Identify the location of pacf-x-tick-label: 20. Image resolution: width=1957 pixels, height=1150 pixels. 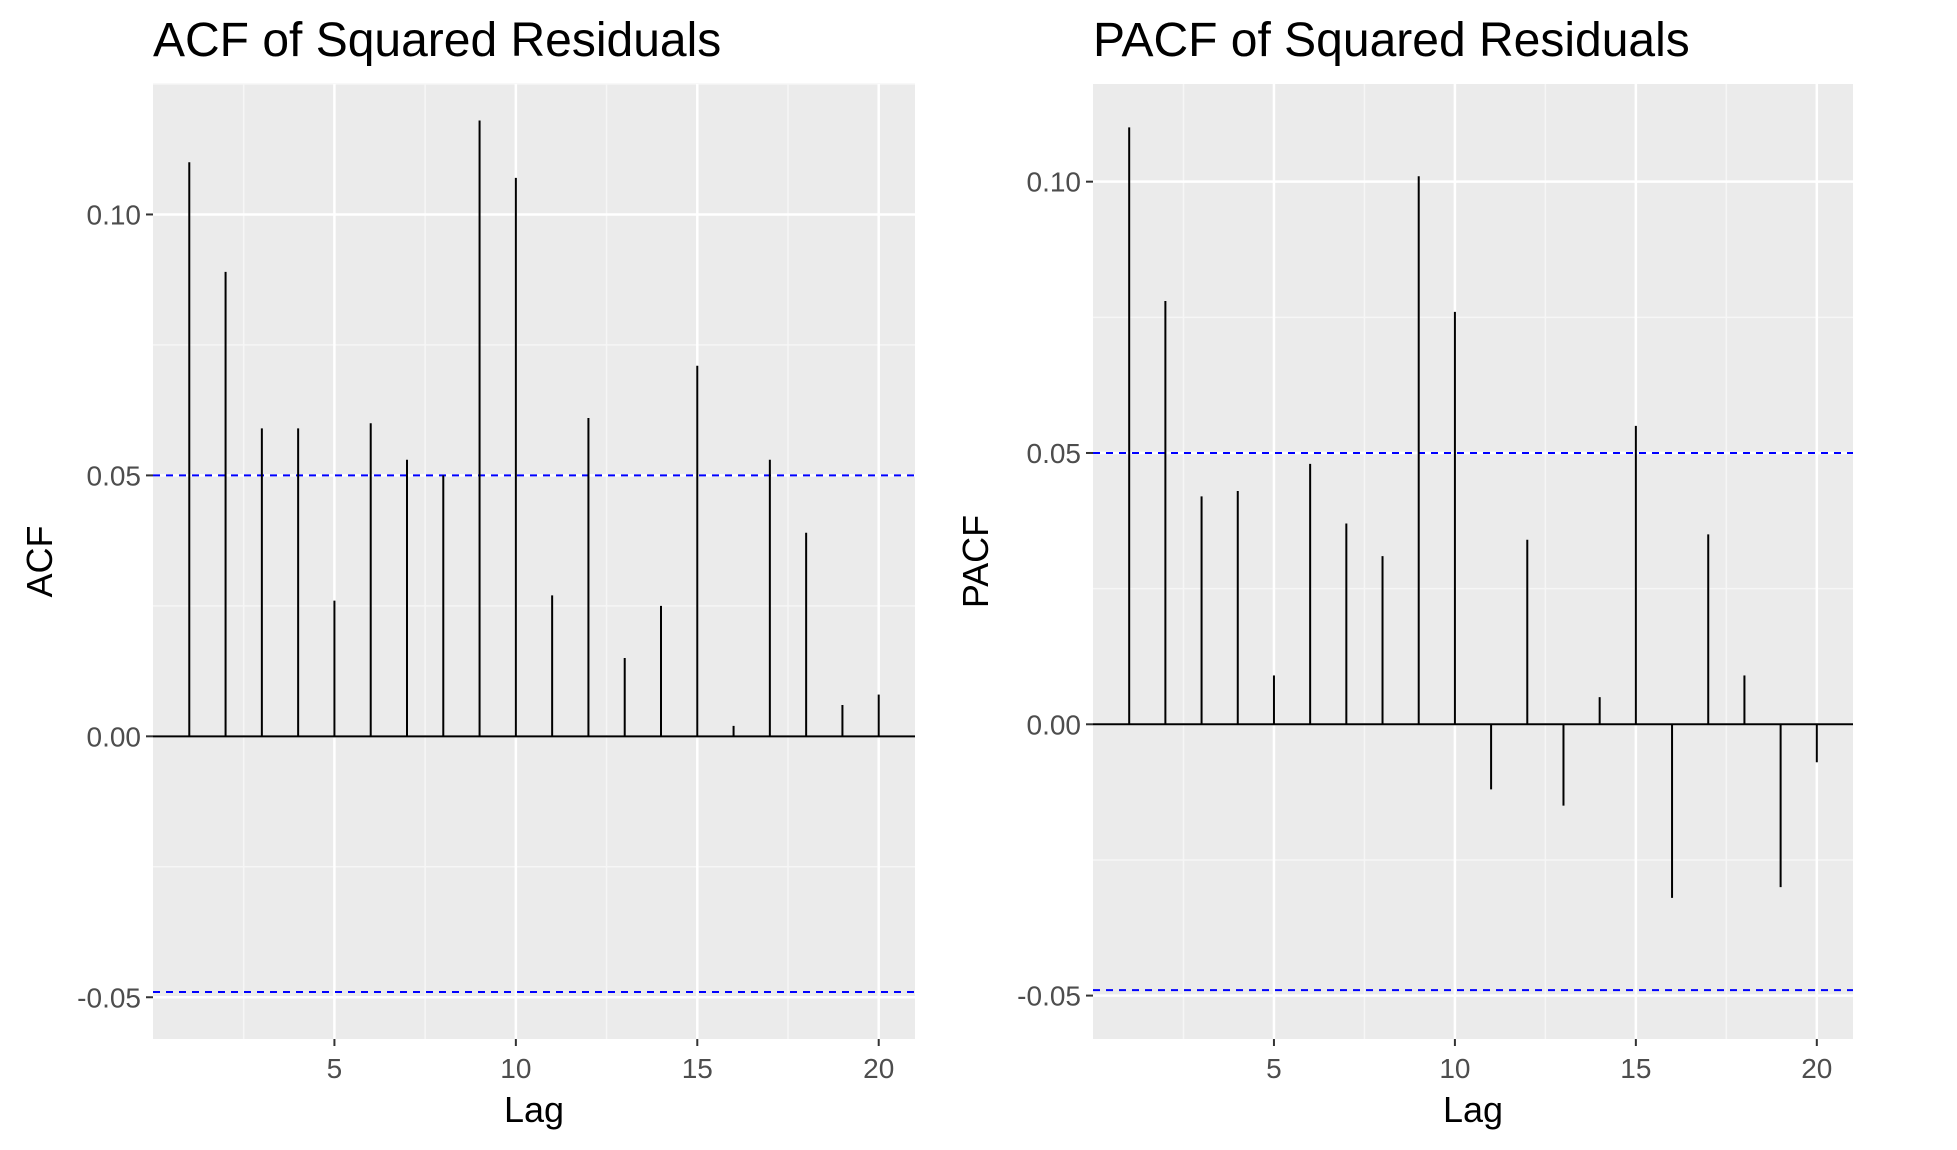
(1816, 1068).